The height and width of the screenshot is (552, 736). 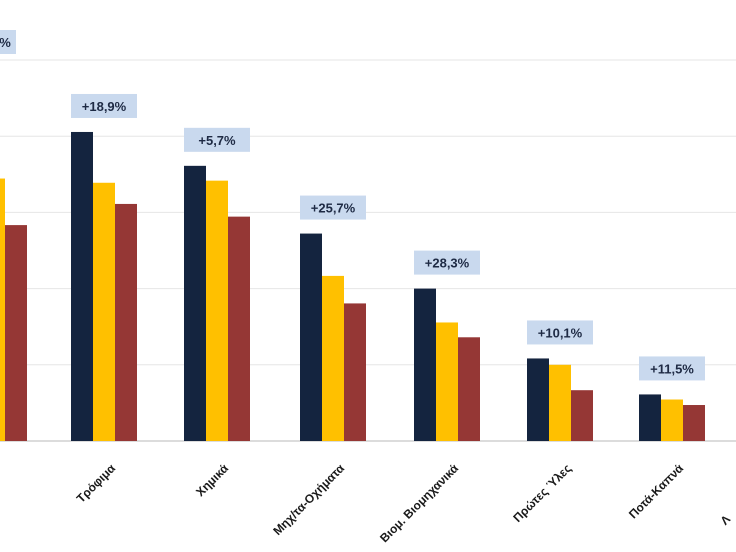 I want to click on x-tick-label: Χημικά, so click(x=212, y=480).